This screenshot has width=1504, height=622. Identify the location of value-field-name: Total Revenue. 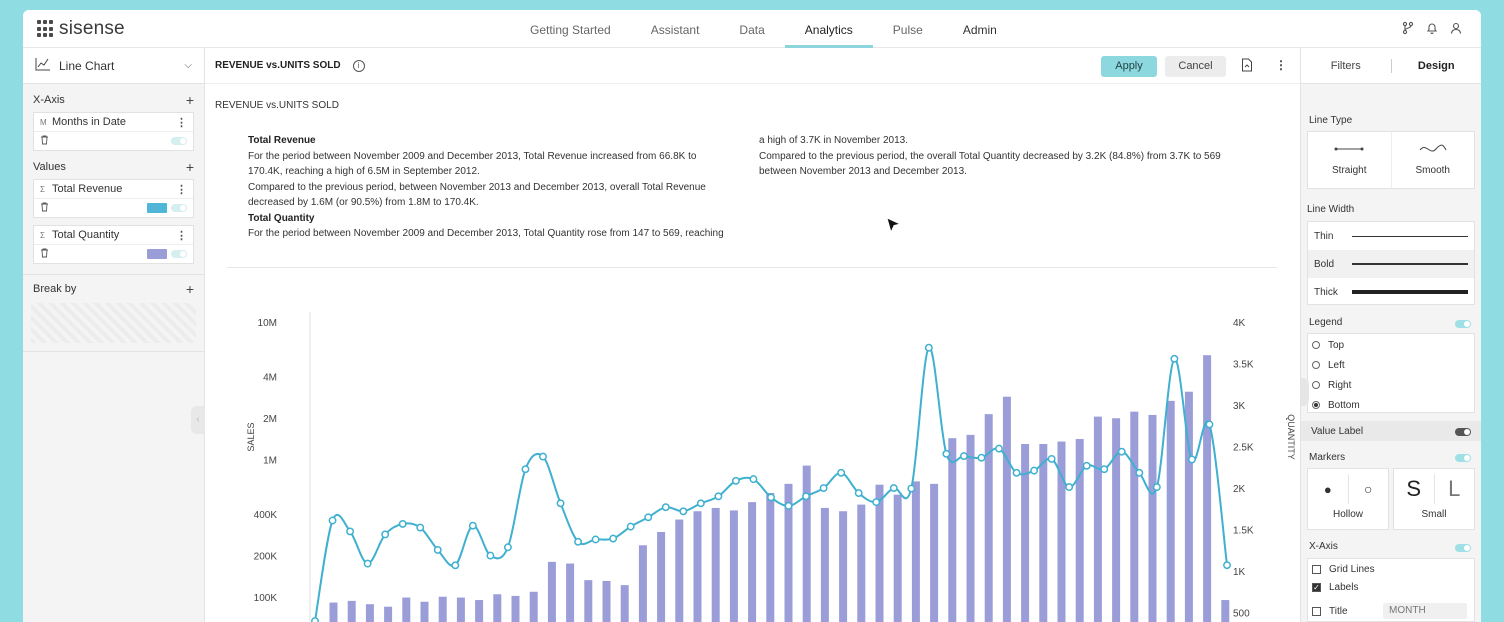
(87, 189).